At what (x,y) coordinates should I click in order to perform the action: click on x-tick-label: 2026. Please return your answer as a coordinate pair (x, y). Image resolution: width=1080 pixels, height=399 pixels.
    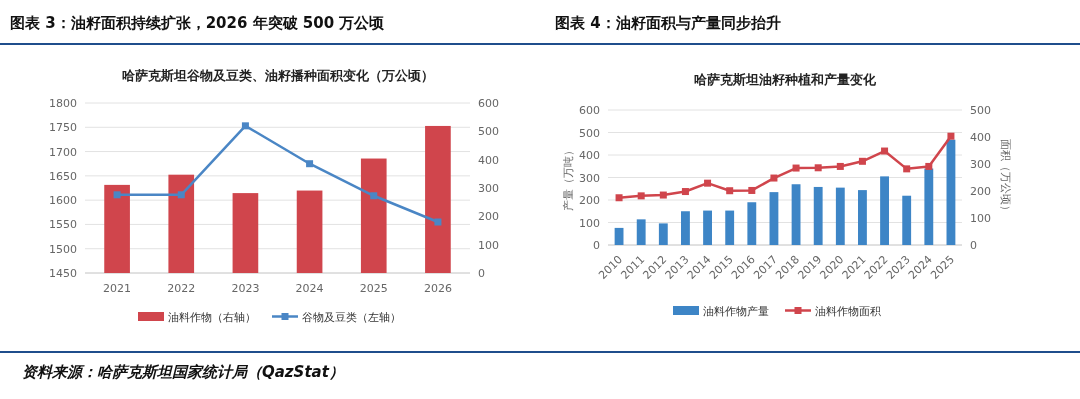
    Looking at the image, I should click on (437, 288).